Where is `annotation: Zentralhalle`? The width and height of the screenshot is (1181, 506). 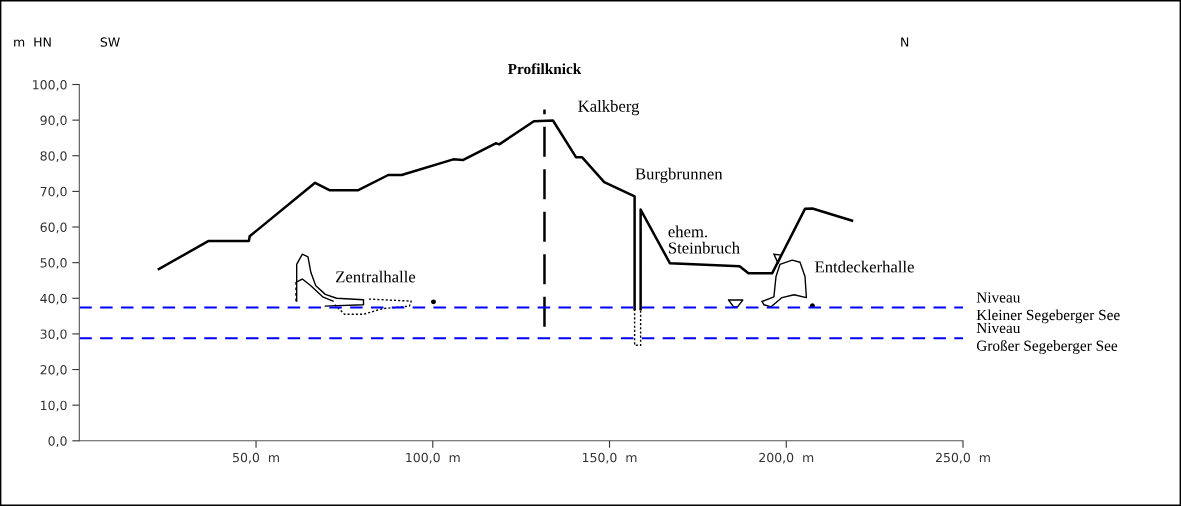 annotation: Zentralhalle is located at coordinates (376, 276).